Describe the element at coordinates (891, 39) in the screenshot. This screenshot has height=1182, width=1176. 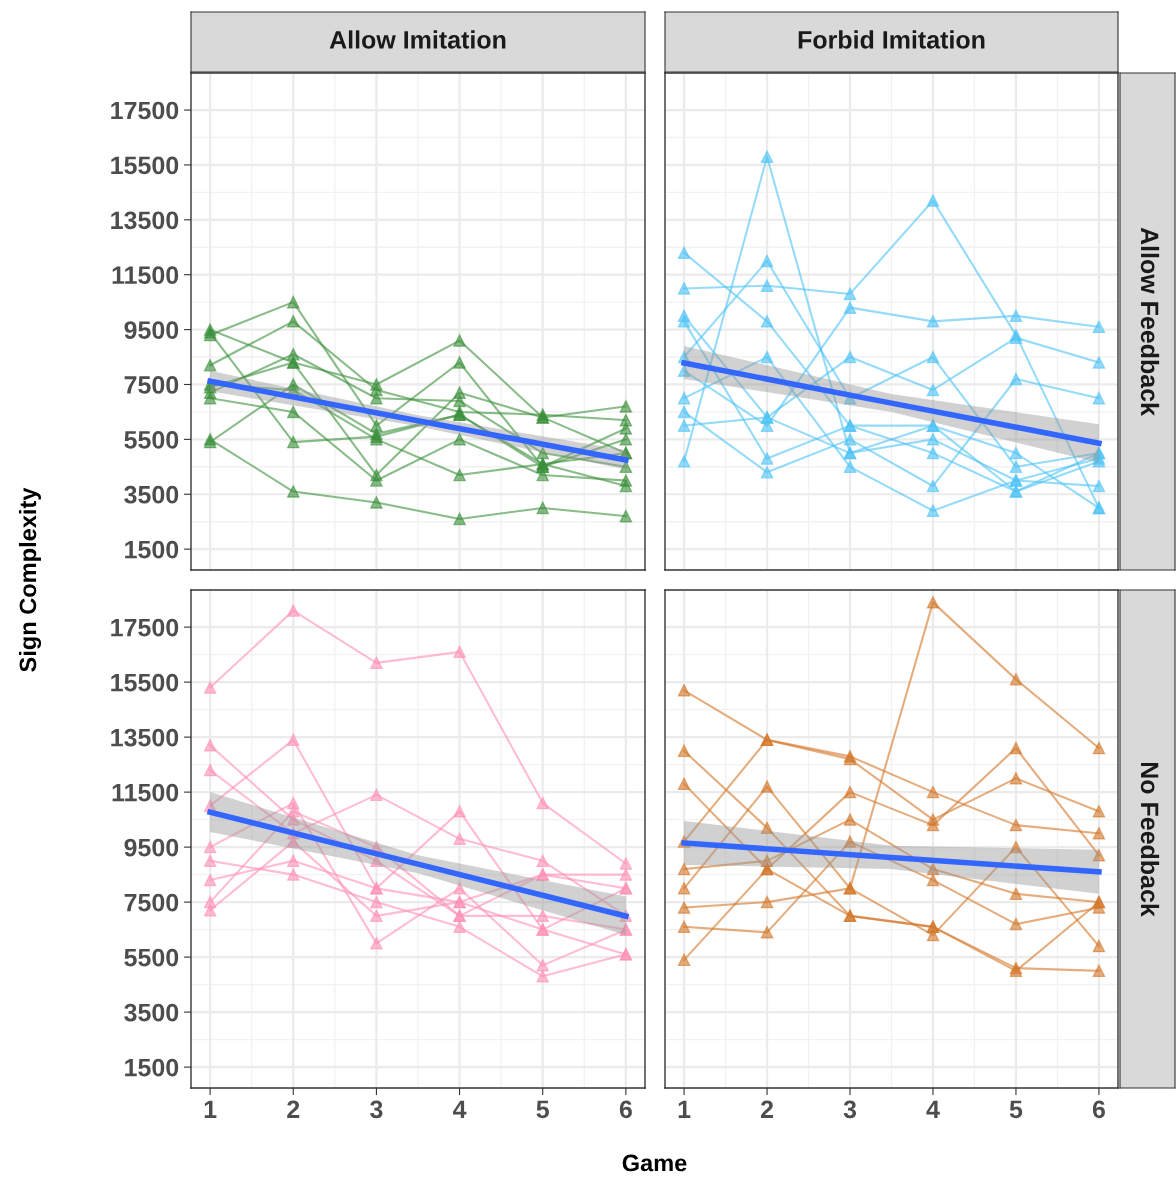
I see `chart-title: Forbid Imitation` at that location.